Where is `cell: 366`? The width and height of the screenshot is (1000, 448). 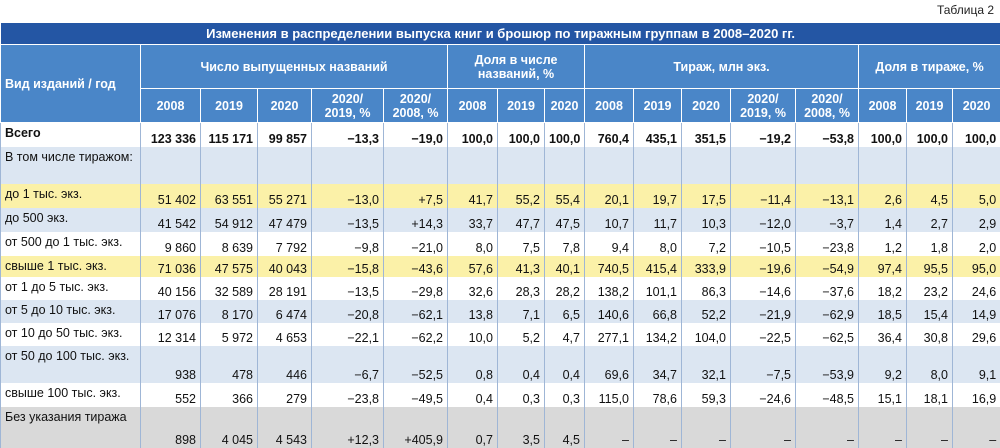 cell: 366 is located at coordinates (229, 395).